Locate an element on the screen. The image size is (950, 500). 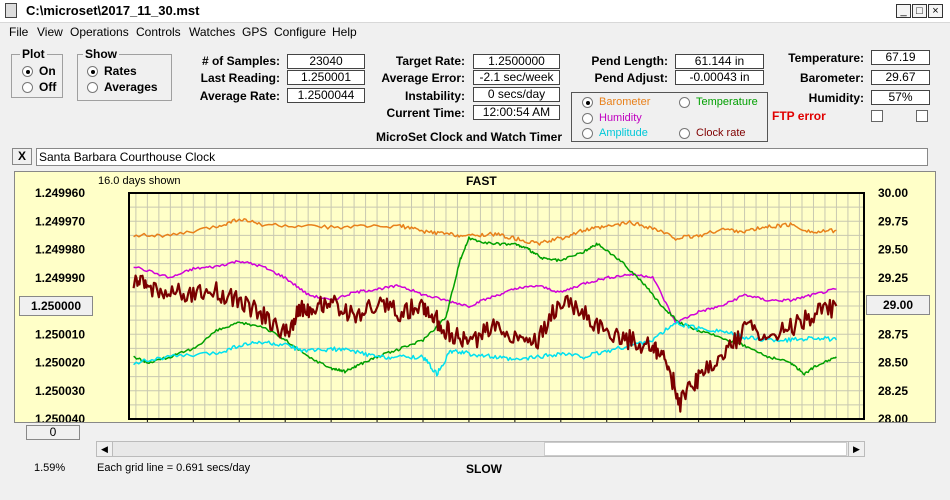
left-tick-label: 1.250010 is located at coordinates (60, 334).